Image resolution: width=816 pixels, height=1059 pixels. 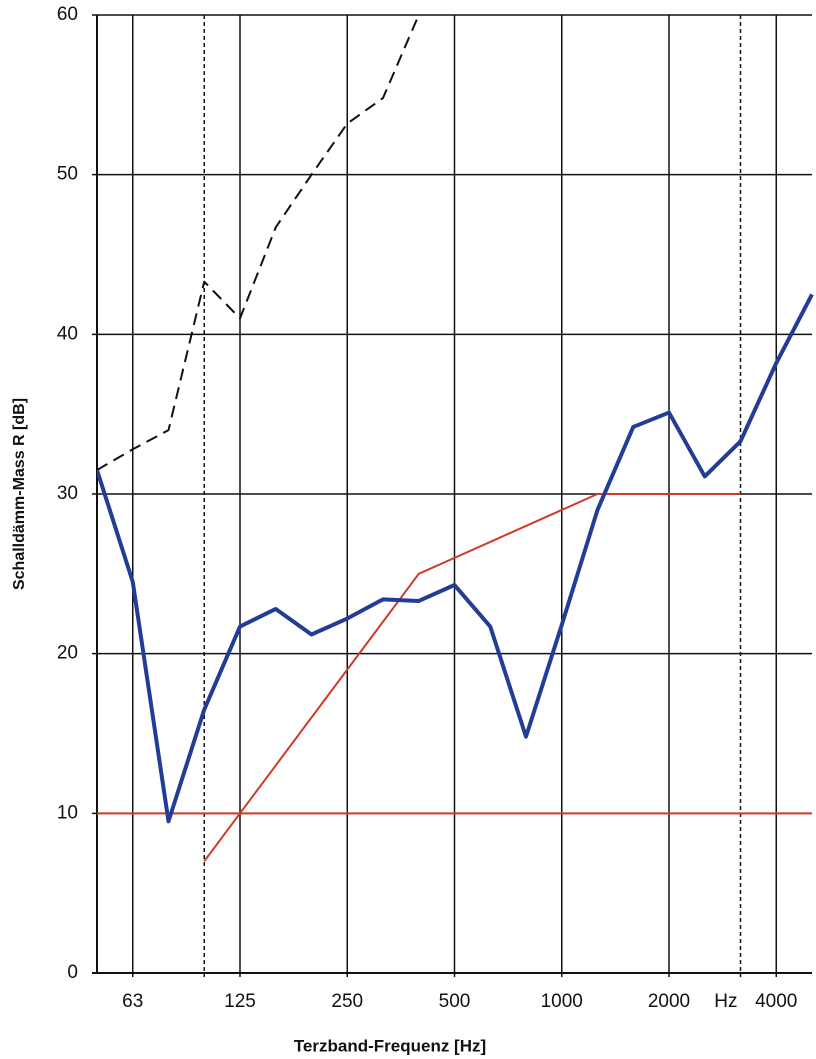 I want to click on y-tick-label: 10, so click(x=67, y=812).